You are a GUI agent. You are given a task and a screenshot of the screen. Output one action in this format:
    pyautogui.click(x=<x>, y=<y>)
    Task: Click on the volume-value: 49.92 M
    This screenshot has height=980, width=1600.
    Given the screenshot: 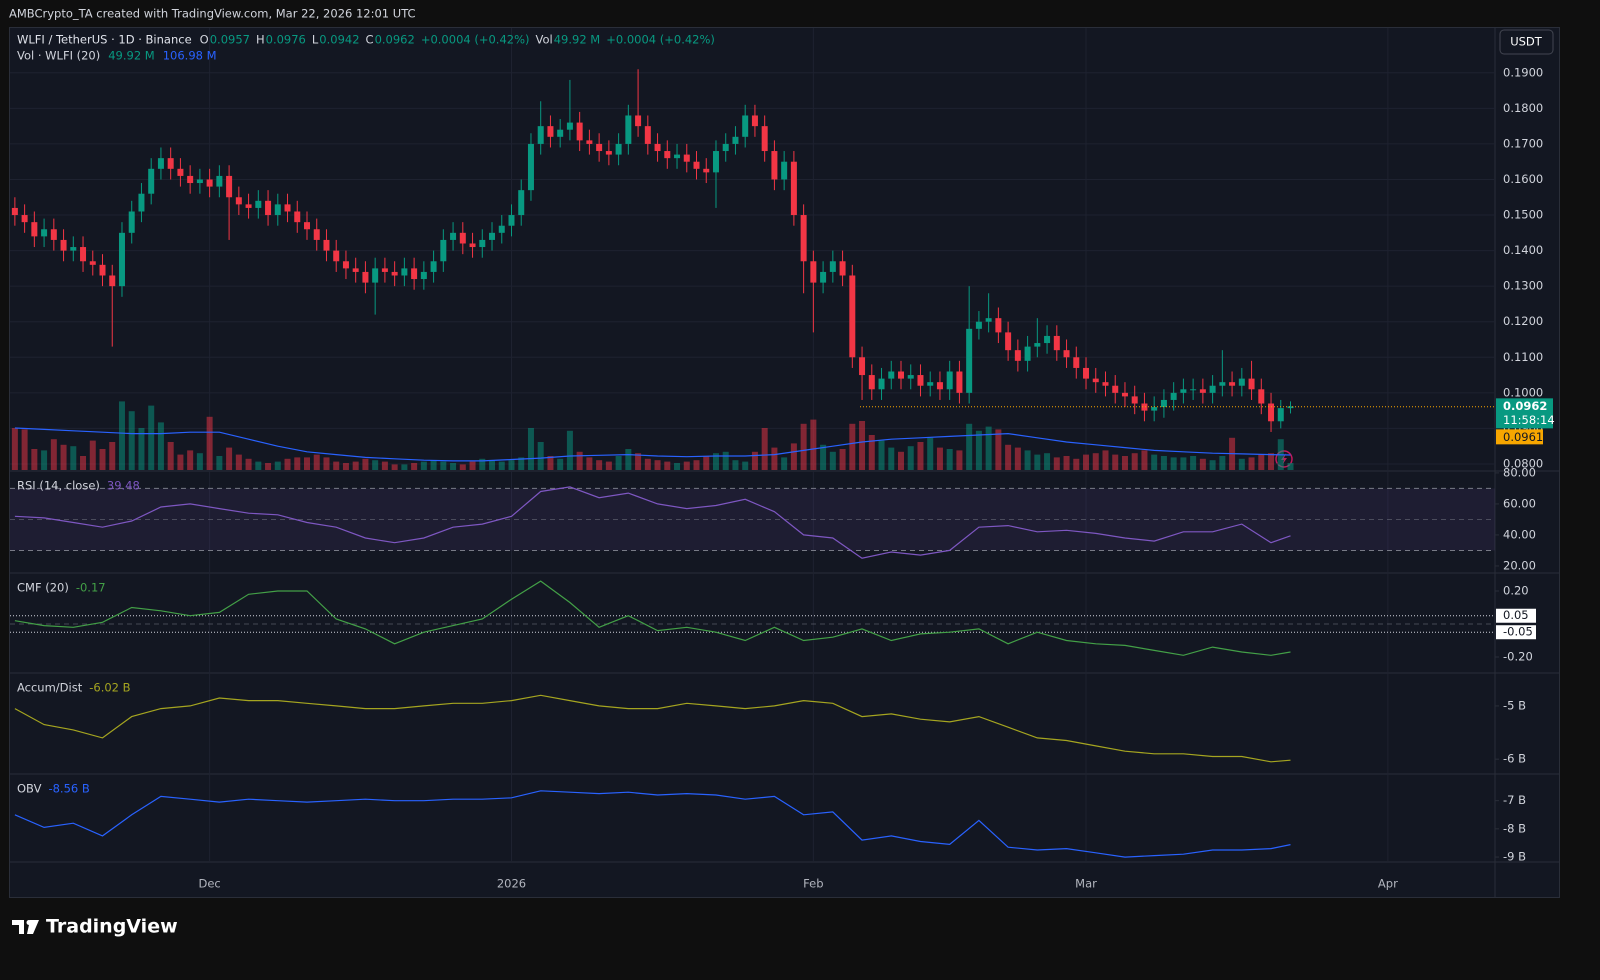 What is the action you would take?
    pyautogui.click(x=577, y=40)
    